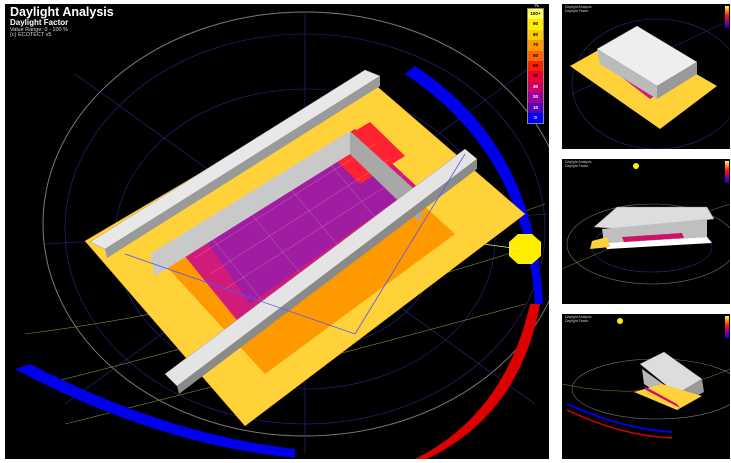 Image resolution: width=731 pixels, height=463 pixels. Describe the element at coordinates (536, 6) in the screenshot. I see `legend-unit: %` at that location.